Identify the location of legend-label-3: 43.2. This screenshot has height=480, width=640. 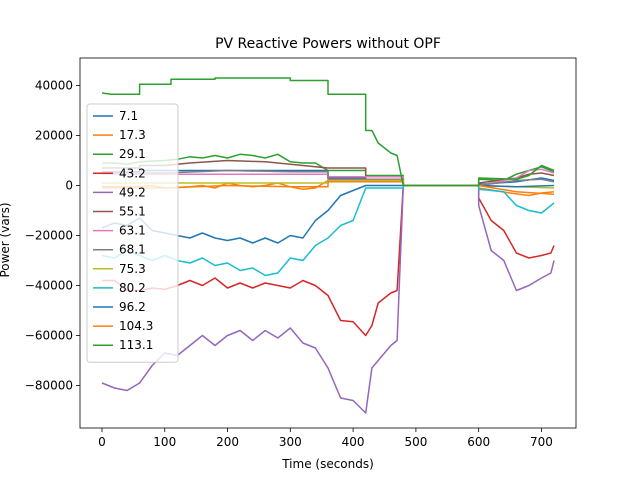
(132, 173).